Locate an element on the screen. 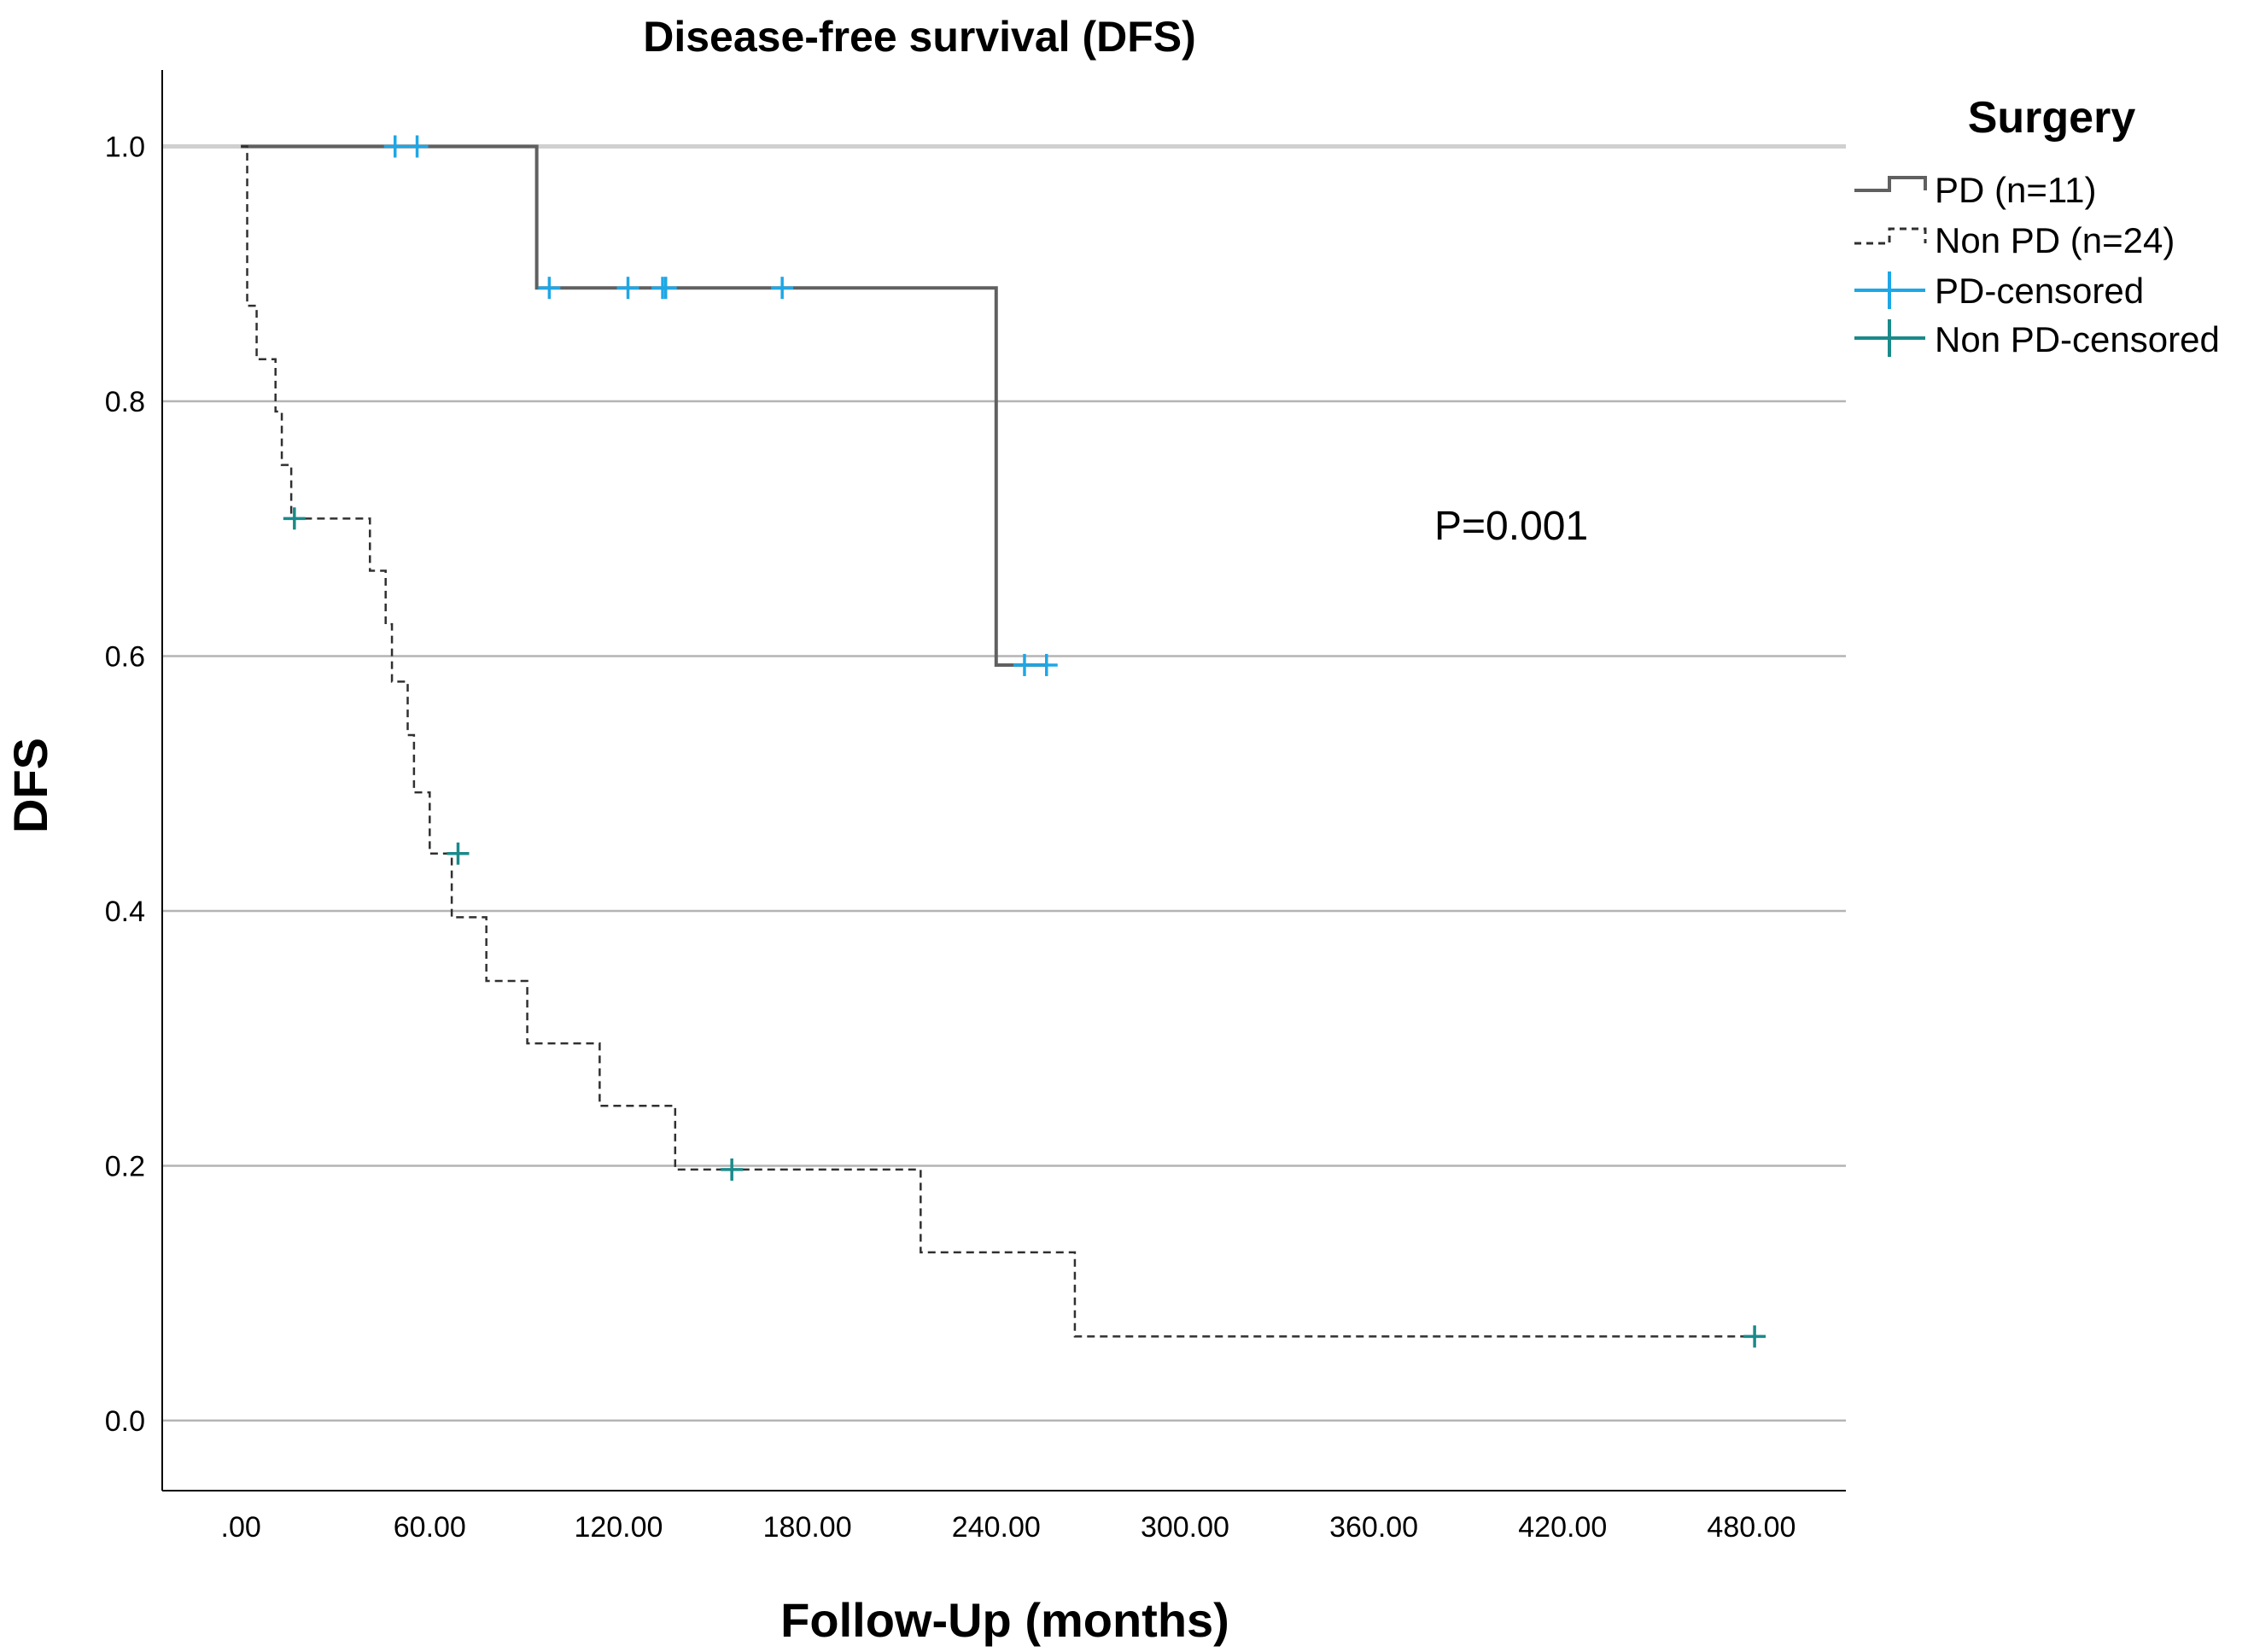 The image size is (2248, 1652). legend-swatch-non-pd is located at coordinates (1890, 236).